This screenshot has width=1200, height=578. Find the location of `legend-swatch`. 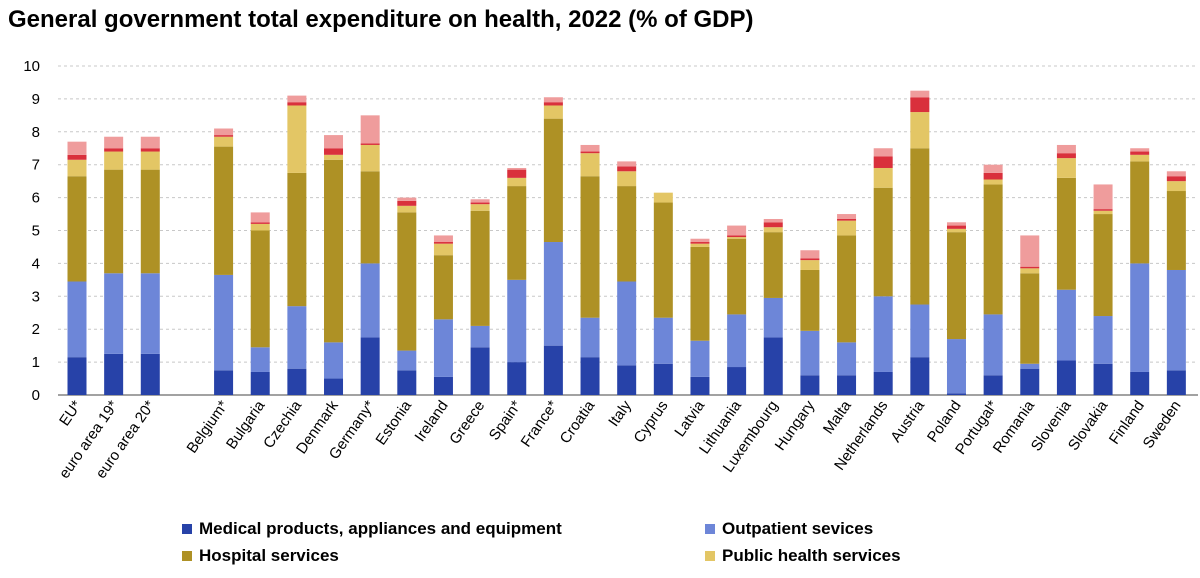

legend-swatch is located at coordinates (187, 556).